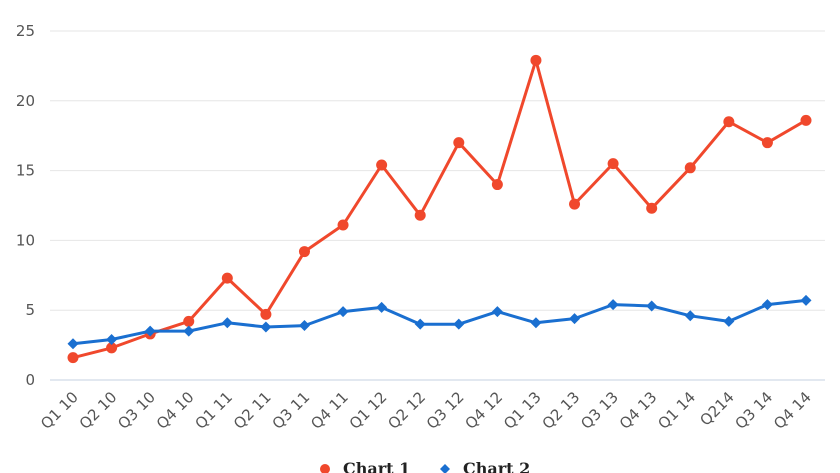  What do you see at coordinates (25, 101) in the screenshot?
I see `y-tick-label: 20` at bounding box center [25, 101].